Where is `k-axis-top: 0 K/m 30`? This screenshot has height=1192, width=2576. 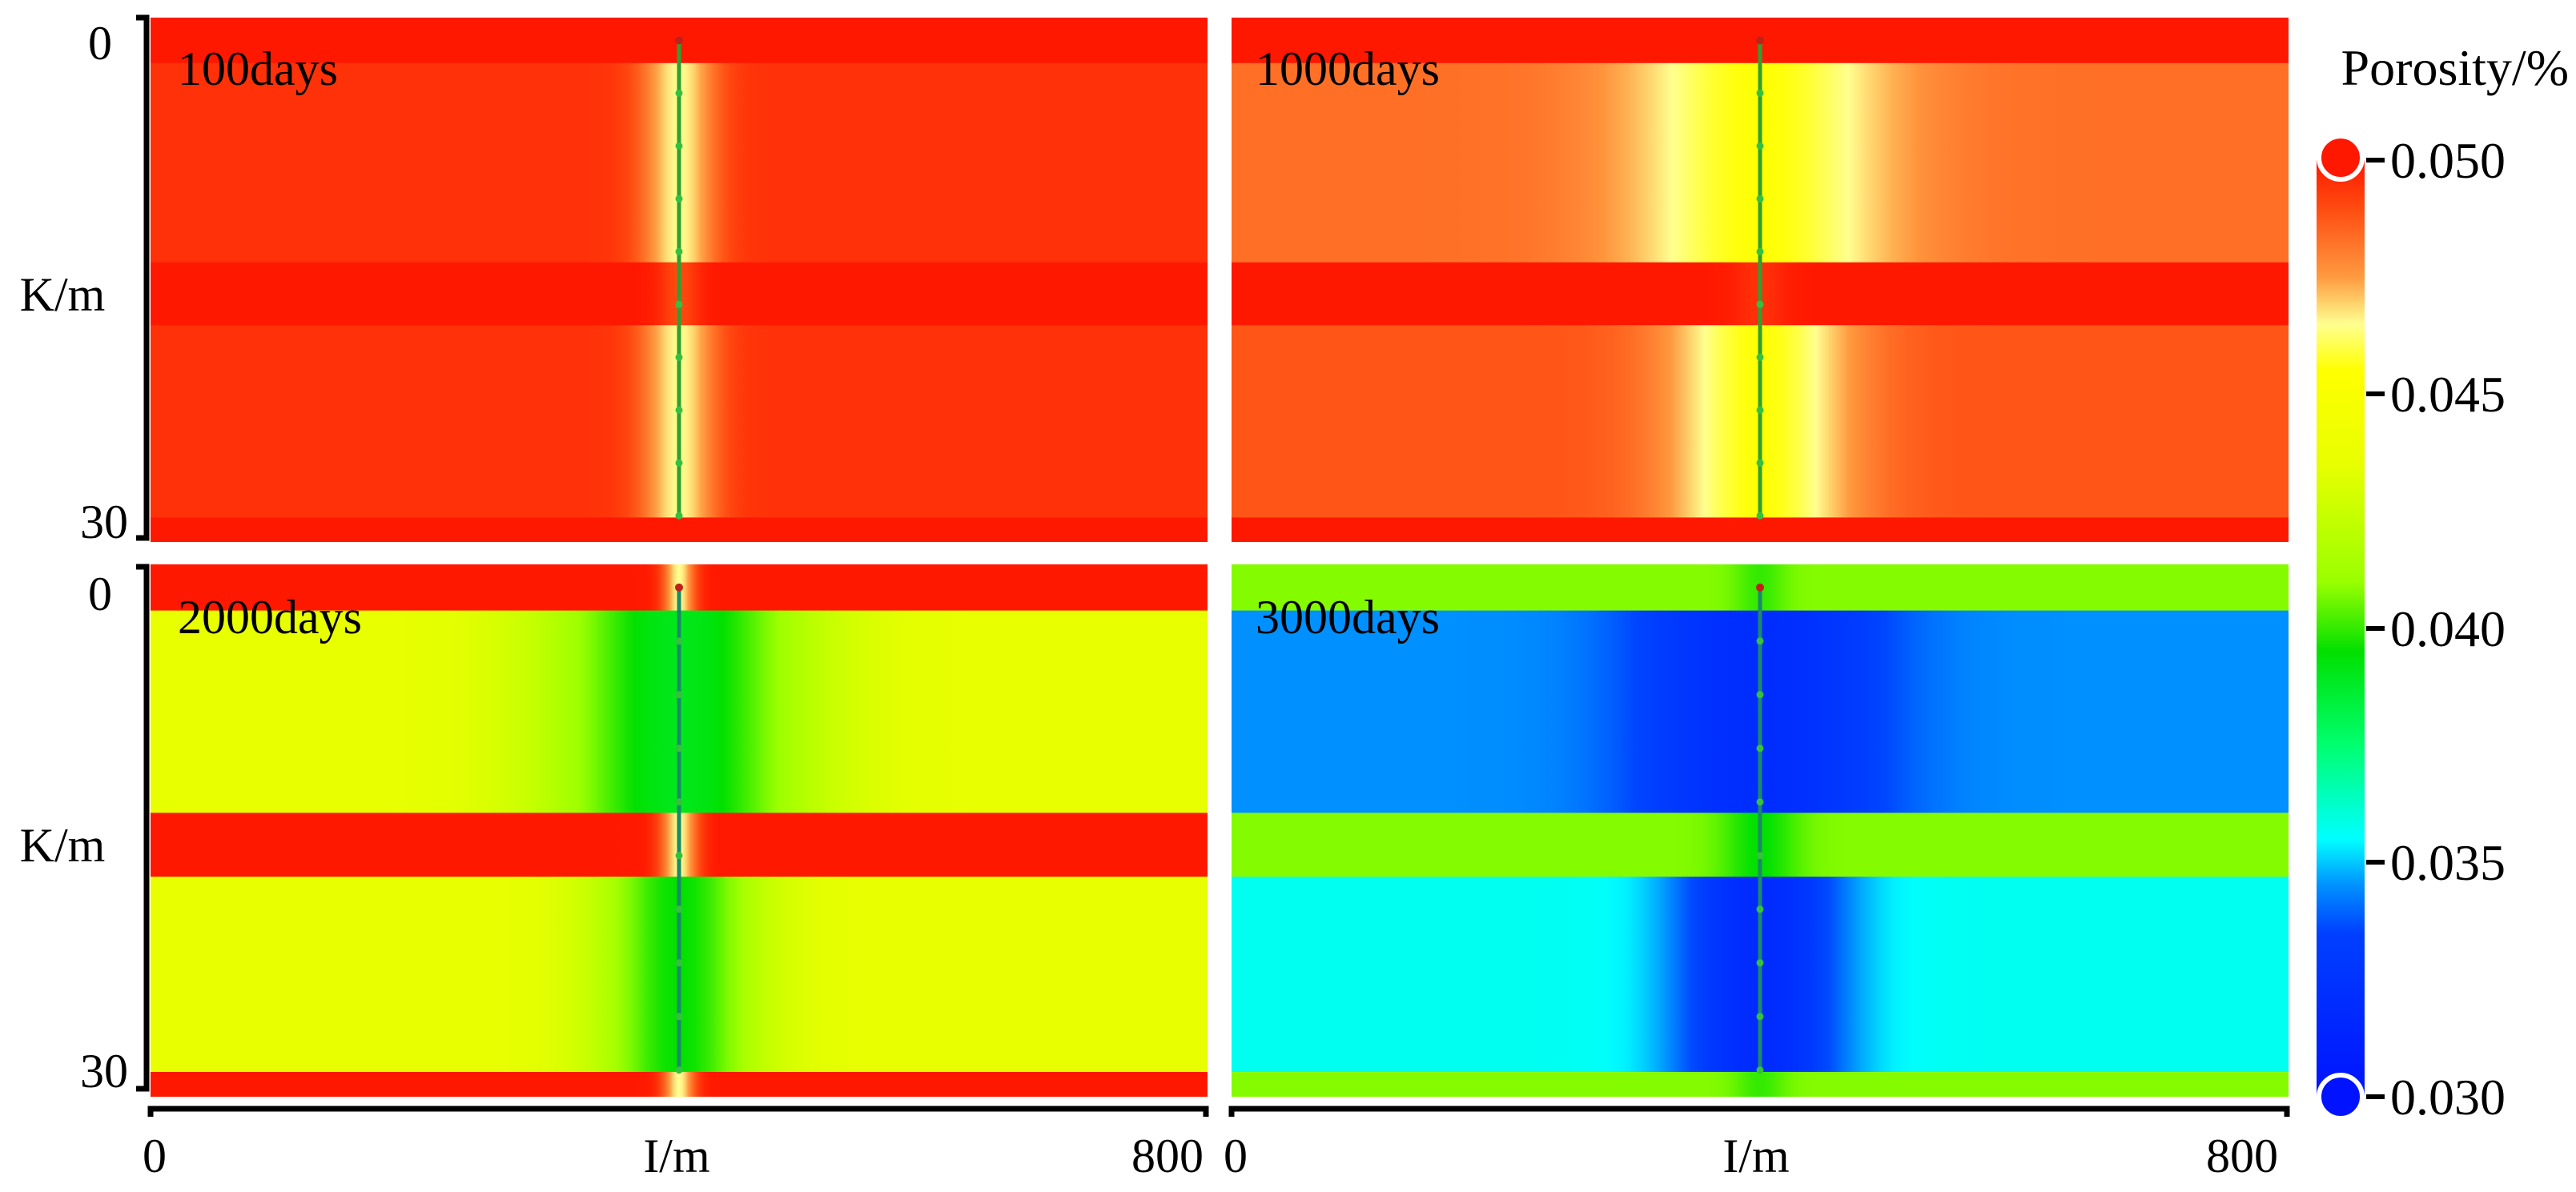
k-axis-top: 0 K/m 30 is located at coordinates (85, 281).